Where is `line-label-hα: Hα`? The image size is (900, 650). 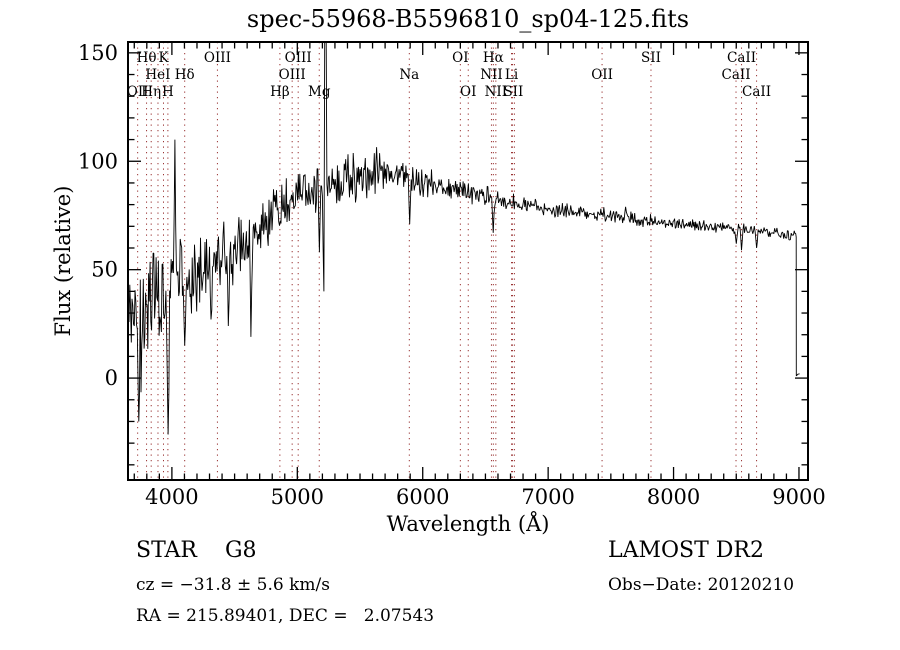
line-label-hα: Hα is located at coordinates (493, 58).